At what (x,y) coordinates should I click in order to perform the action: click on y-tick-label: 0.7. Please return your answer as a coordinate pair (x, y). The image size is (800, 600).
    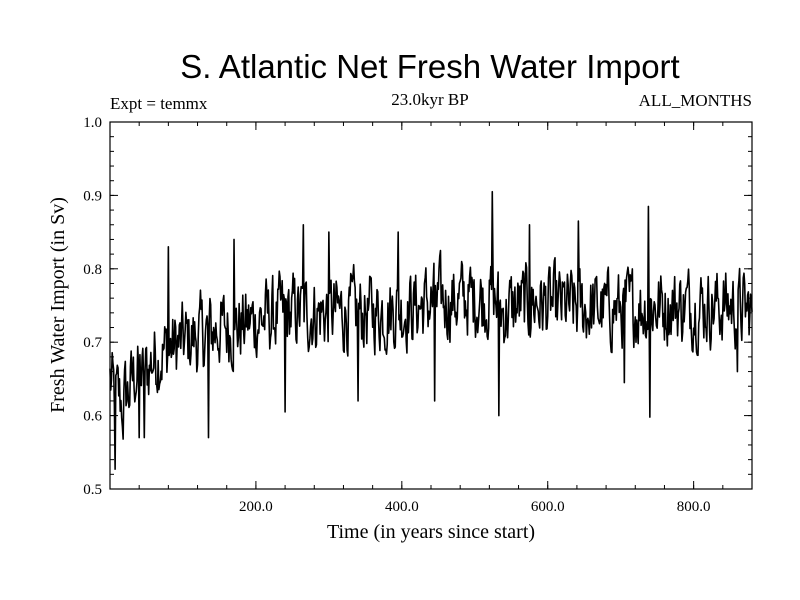
    Looking at the image, I should click on (92, 343).